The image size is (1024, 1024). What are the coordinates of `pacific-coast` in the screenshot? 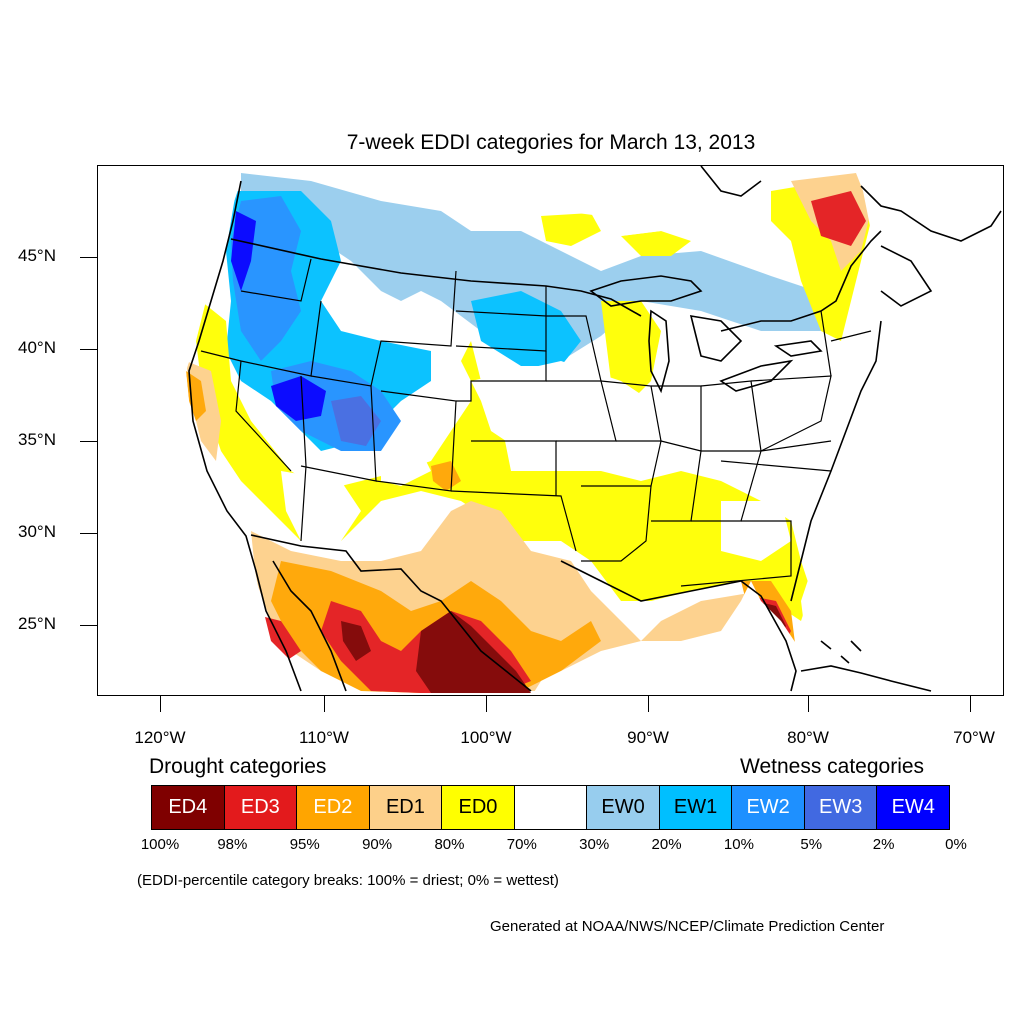 It's located at (245, 436).